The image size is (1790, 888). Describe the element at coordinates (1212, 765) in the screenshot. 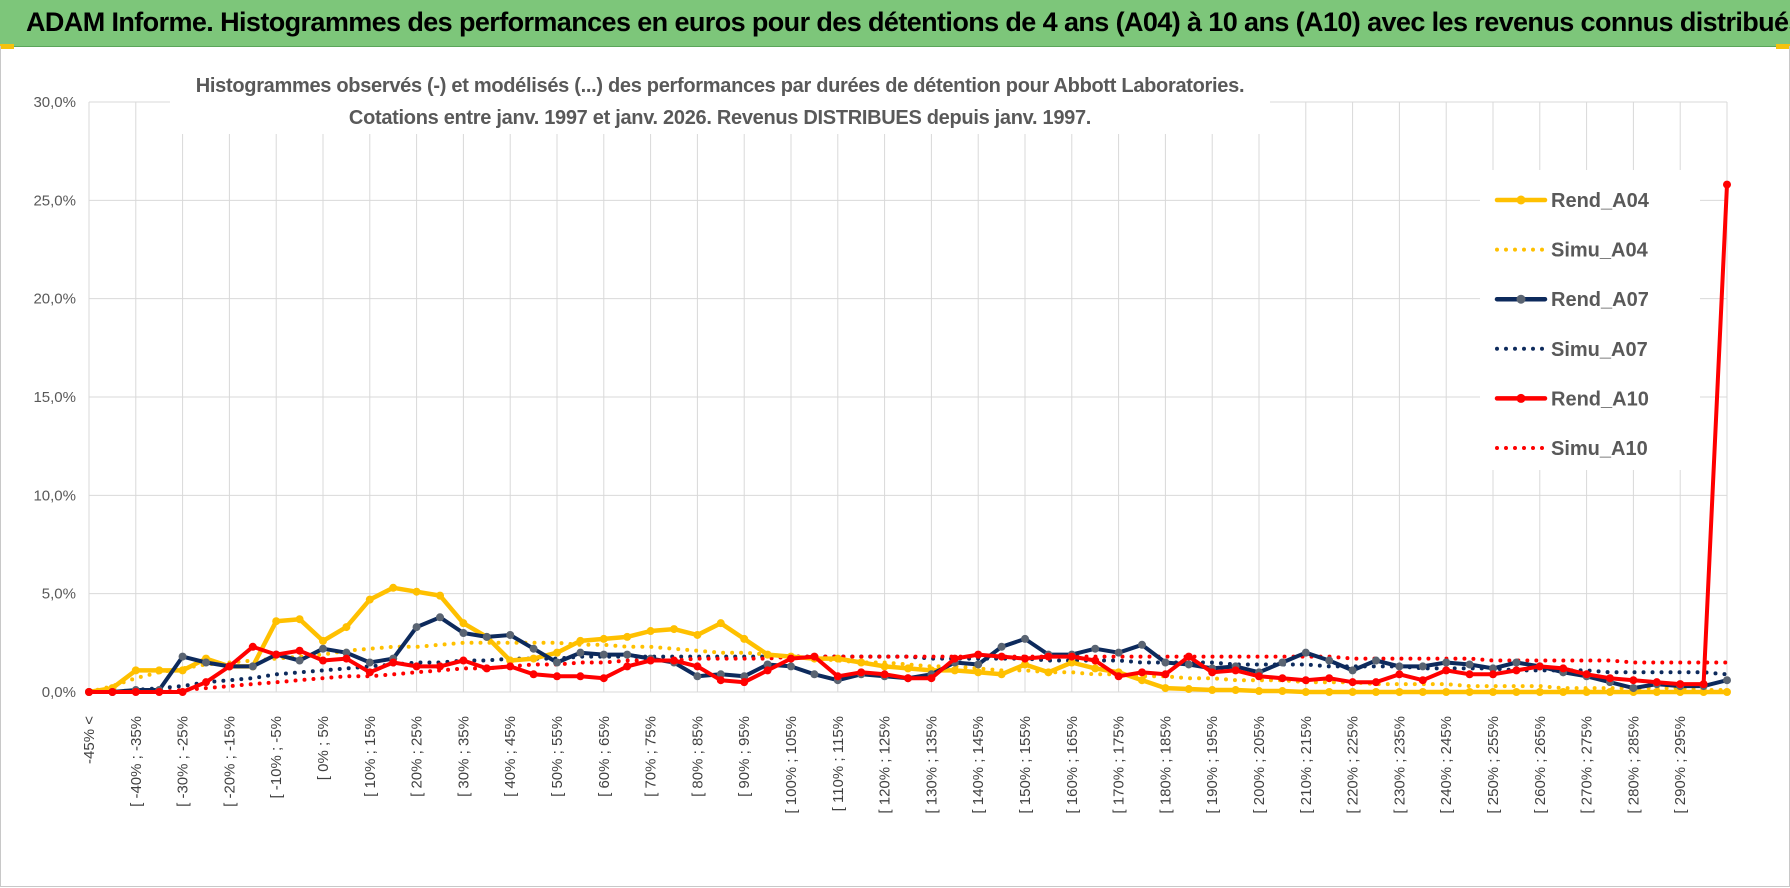

I see `x-tick-label: [ 190% ; 195%` at that location.